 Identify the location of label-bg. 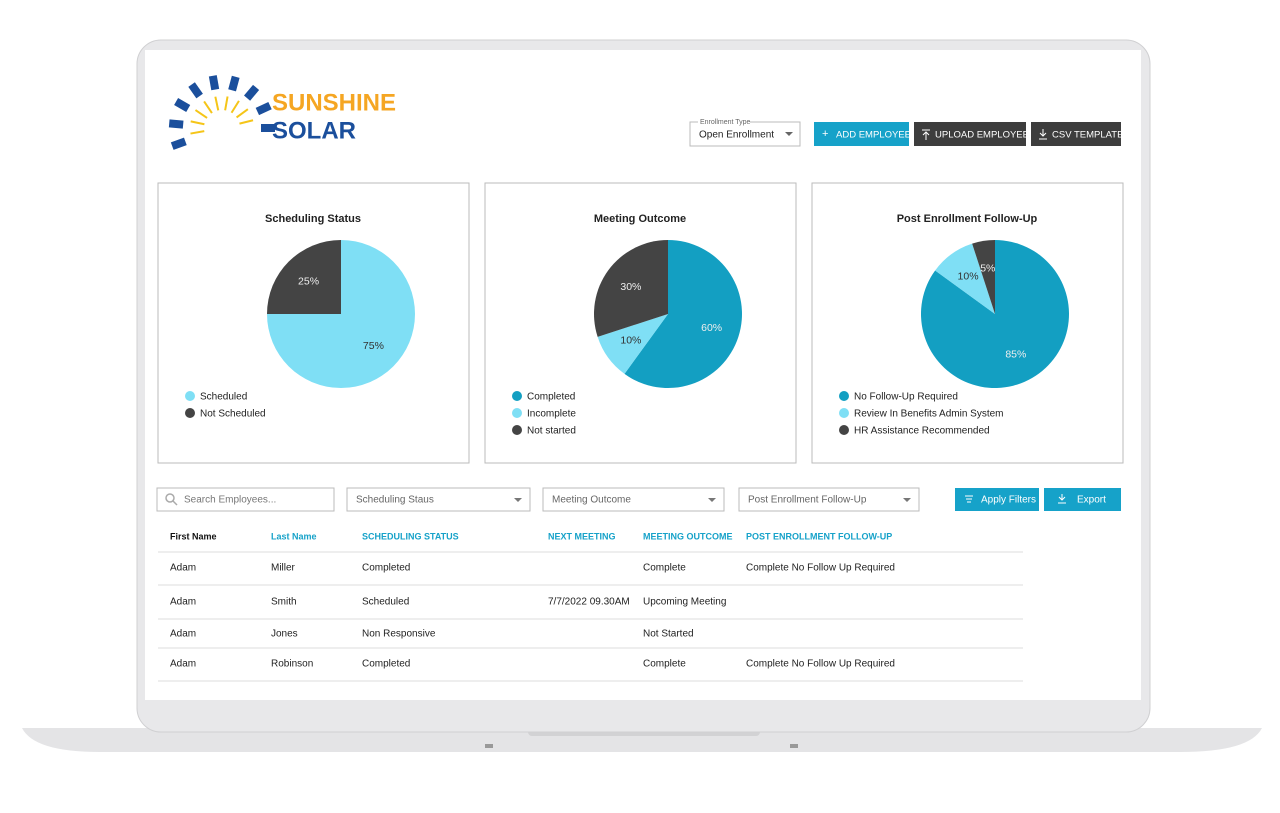
(724, 122).